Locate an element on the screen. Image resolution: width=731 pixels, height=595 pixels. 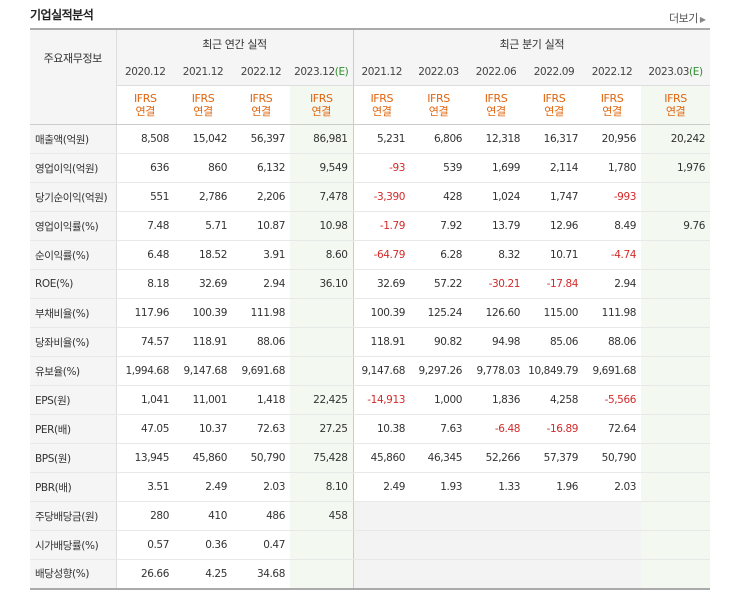
value-cell: -5,566 is located at coordinates (612, 400).